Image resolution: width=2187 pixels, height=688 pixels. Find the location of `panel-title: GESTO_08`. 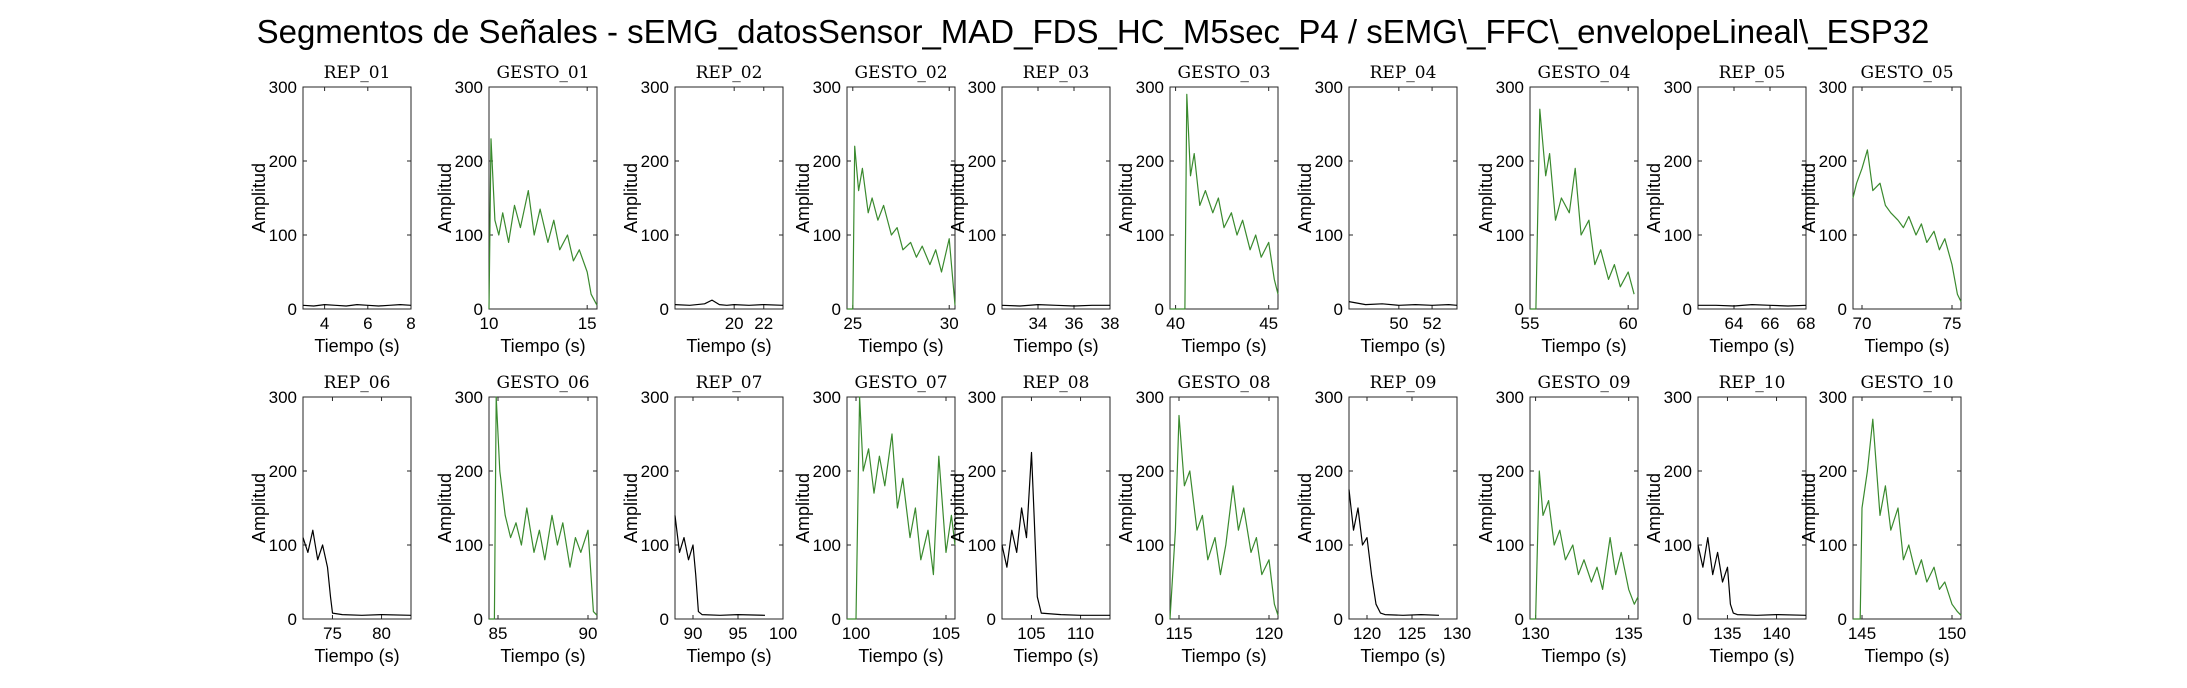

panel-title: GESTO_08 is located at coordinates (1223, 383).